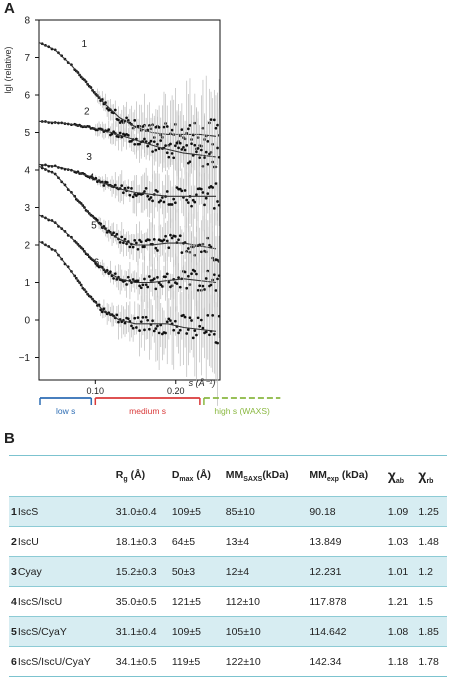 The width and height of the screenshot is (454, 677). What do you see at coordinates (176, 391) in the screenshot?
I see `x-tick-label: 0.20` at bounding box center [176, 391].